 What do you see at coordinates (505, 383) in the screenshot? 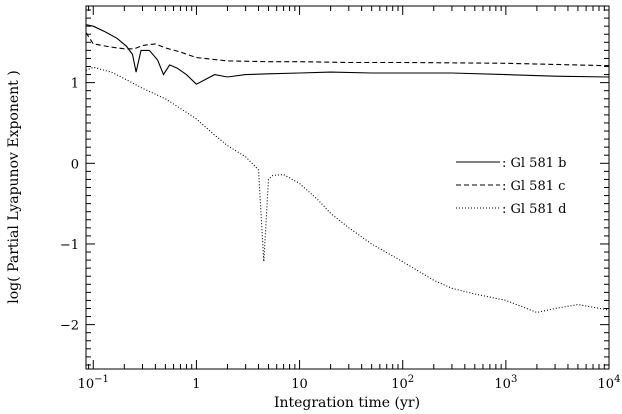
I see `x-tick-label: 10³` at bounding box center [505, 383].